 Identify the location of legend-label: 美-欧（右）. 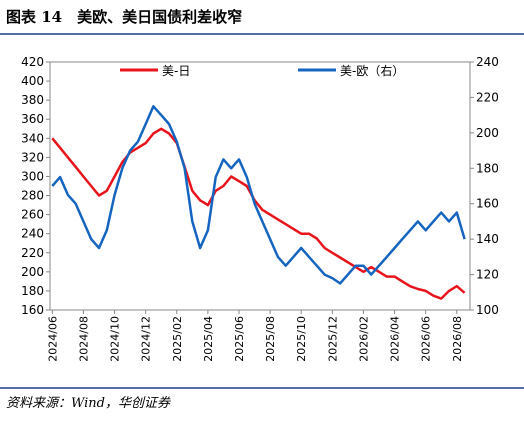
(372, 70).